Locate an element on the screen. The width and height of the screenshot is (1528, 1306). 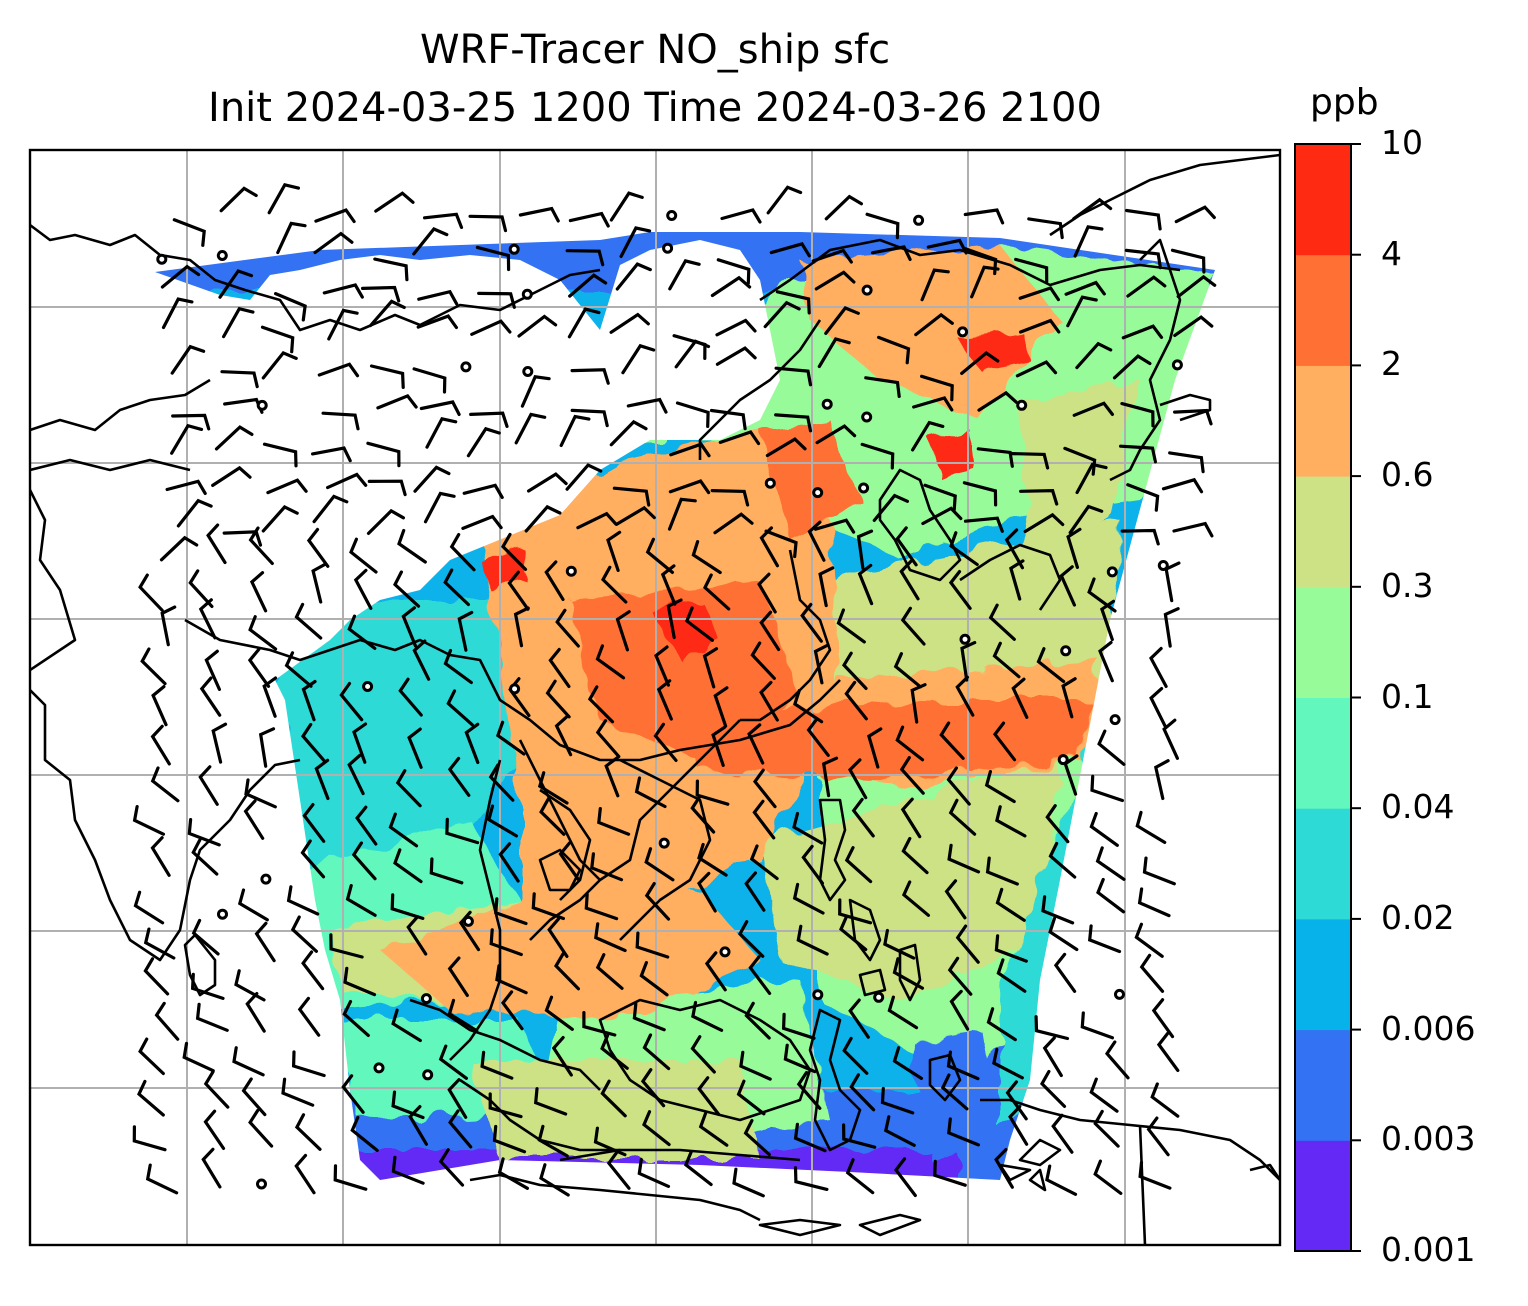
colorbar-tick-label: 0.006 is located at coordinates (1428, 1028).